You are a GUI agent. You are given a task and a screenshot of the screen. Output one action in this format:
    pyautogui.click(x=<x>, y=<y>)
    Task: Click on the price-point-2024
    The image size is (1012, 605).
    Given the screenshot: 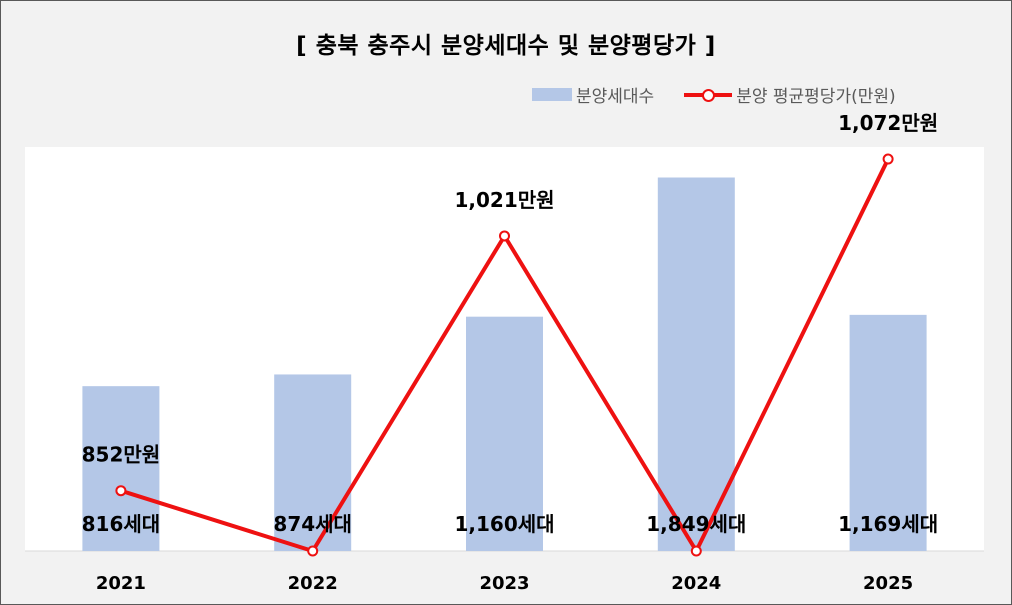 What is the action you would take?
    pyautogui.click(x=696, y=551)
    